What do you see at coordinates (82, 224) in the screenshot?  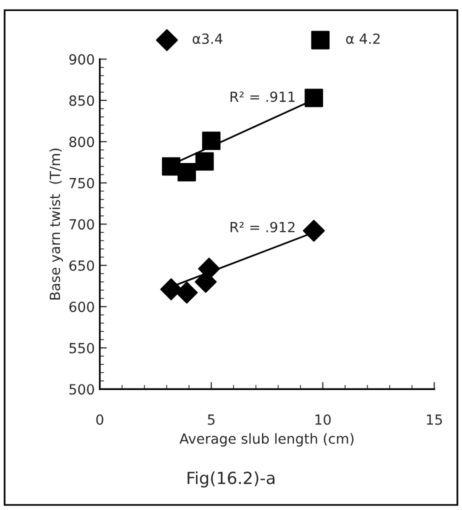 I see `y-tick-label: 700` at bounding box center [82, 224].